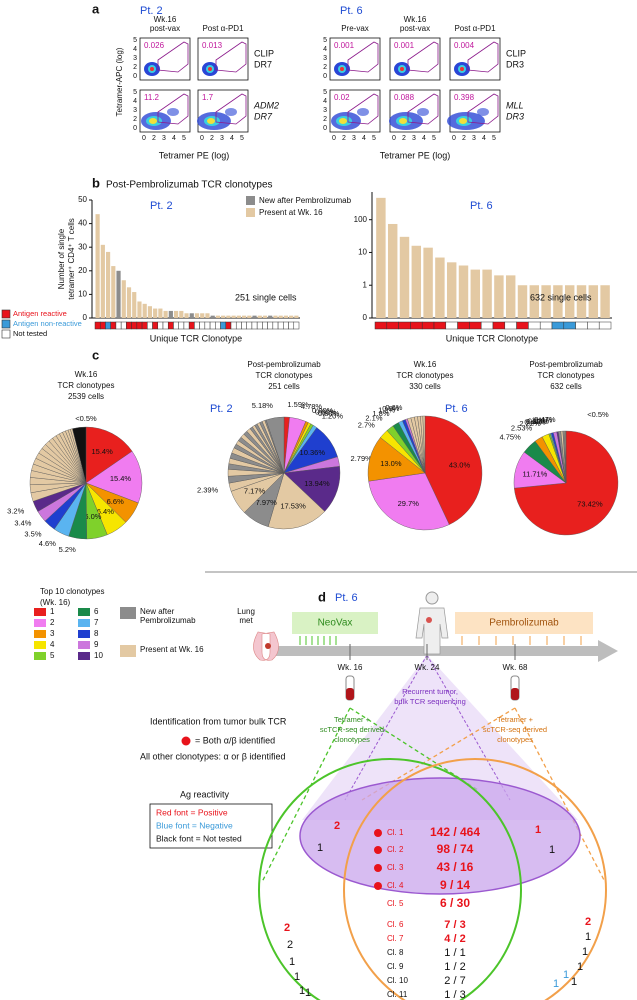 Image resolution: width=637 pixels, height=1000 pixels. Describe the element at coordinates (52, 622) in the screenshot. I see `legend-label: 2` at that location.